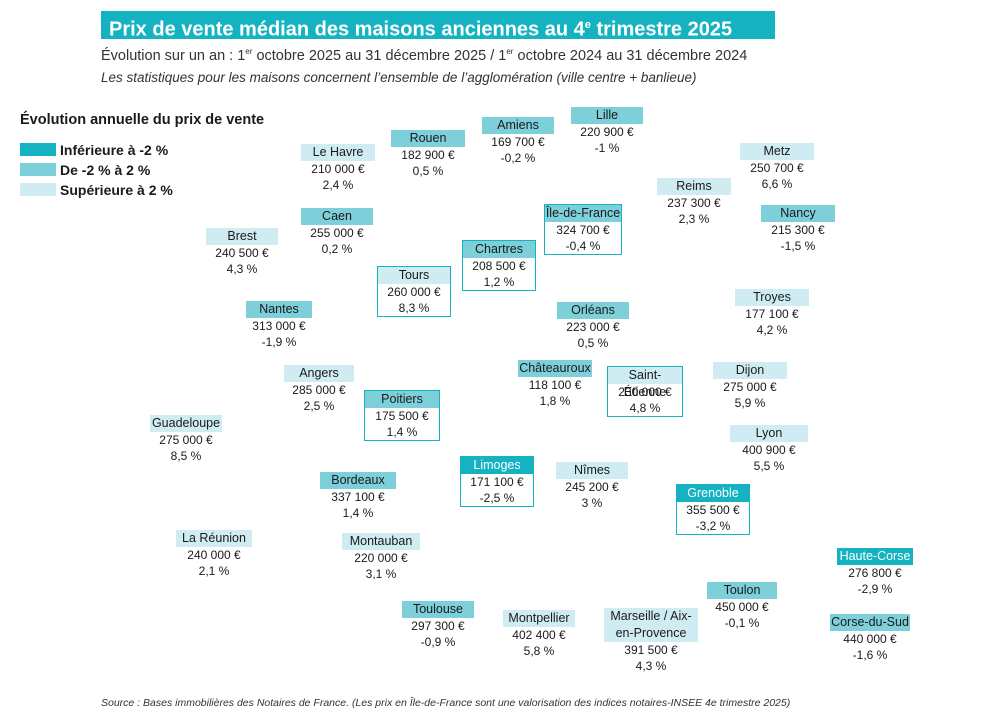 This screenshot has height=723, width=1000. I want to click on city-change: 4,3 %, so click(651, 666).